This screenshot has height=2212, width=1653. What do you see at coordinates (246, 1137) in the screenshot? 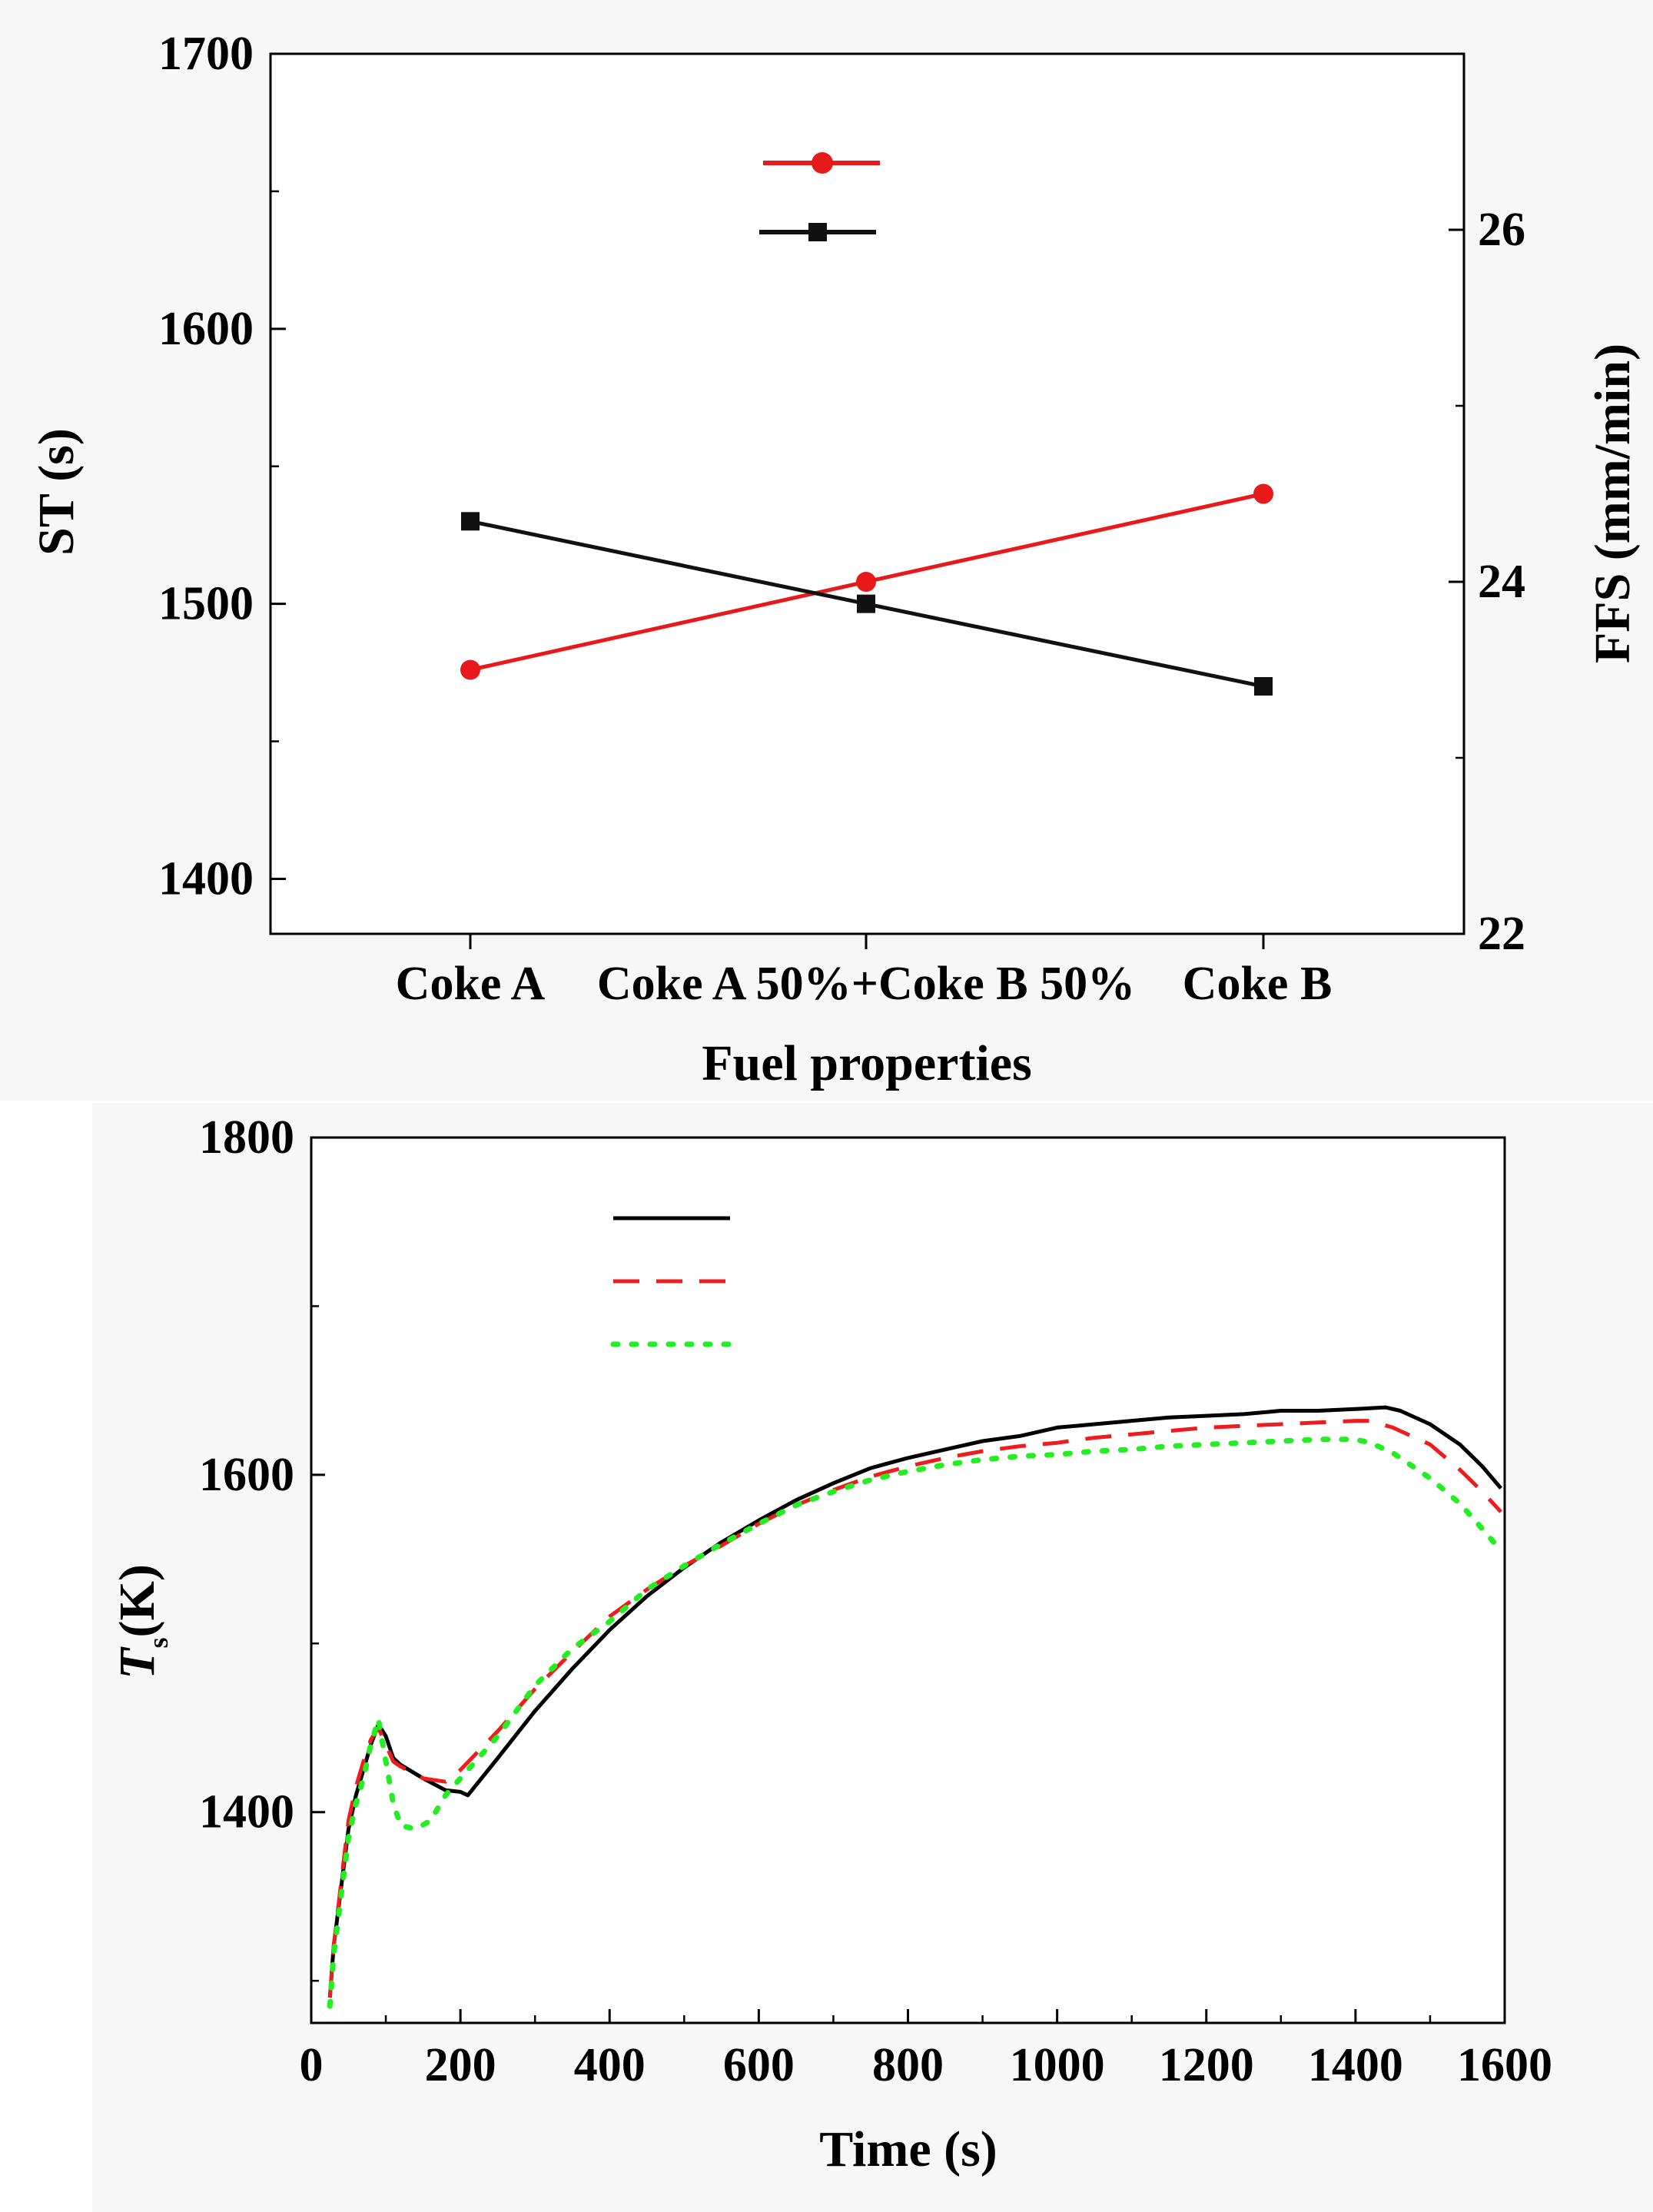
I see `y-tick-label: 1800` at bounding box center [246, 1137].